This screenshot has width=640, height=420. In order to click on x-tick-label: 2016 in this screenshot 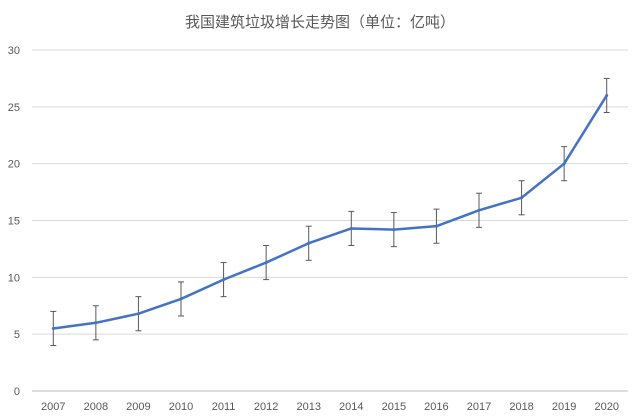, I will do `click(436, 407)`.